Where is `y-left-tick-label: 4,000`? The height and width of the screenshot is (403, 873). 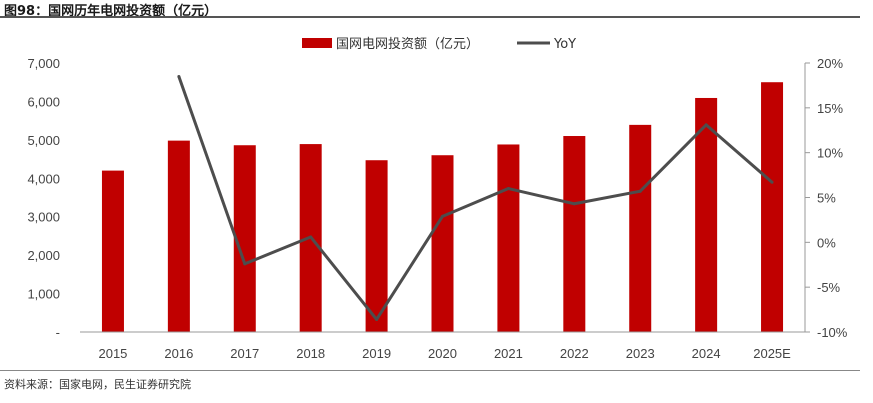
y-left-tick-label: 4,000 is located at coordinates (43, 178).